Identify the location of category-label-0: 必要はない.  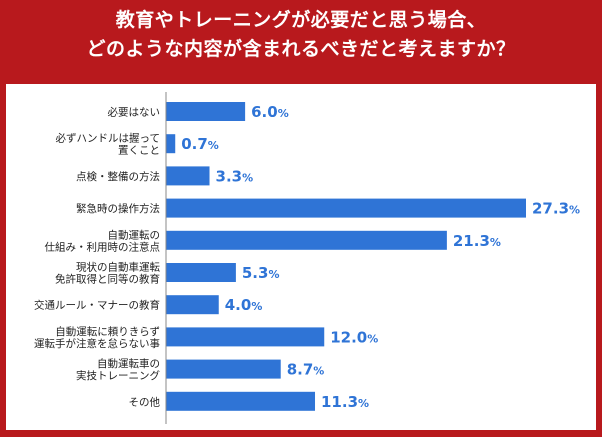
(134, 112).